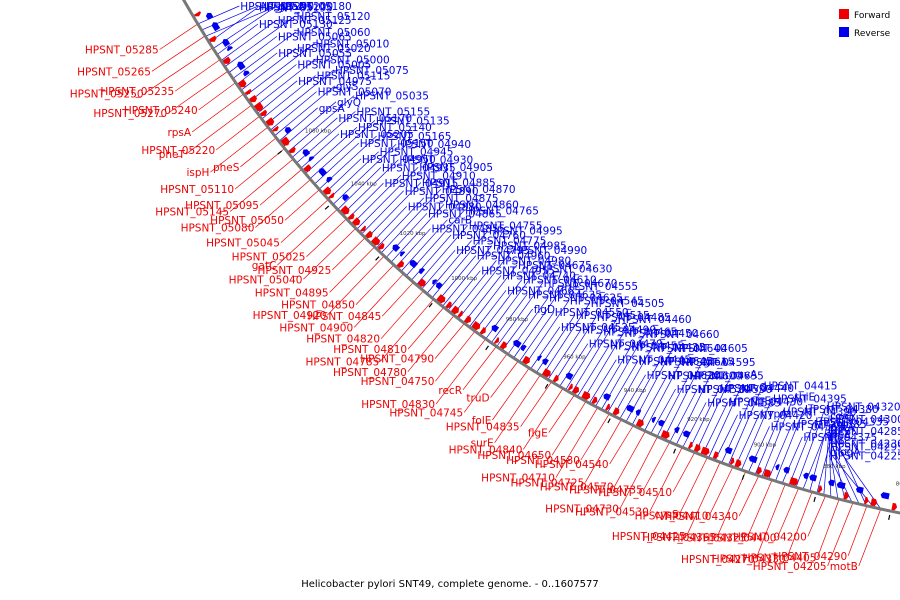 Image resolution: width=900 pixels, height=600 pixels. I want to click on gene-label-reverse: HPSNT_05170, so click(375, 119).